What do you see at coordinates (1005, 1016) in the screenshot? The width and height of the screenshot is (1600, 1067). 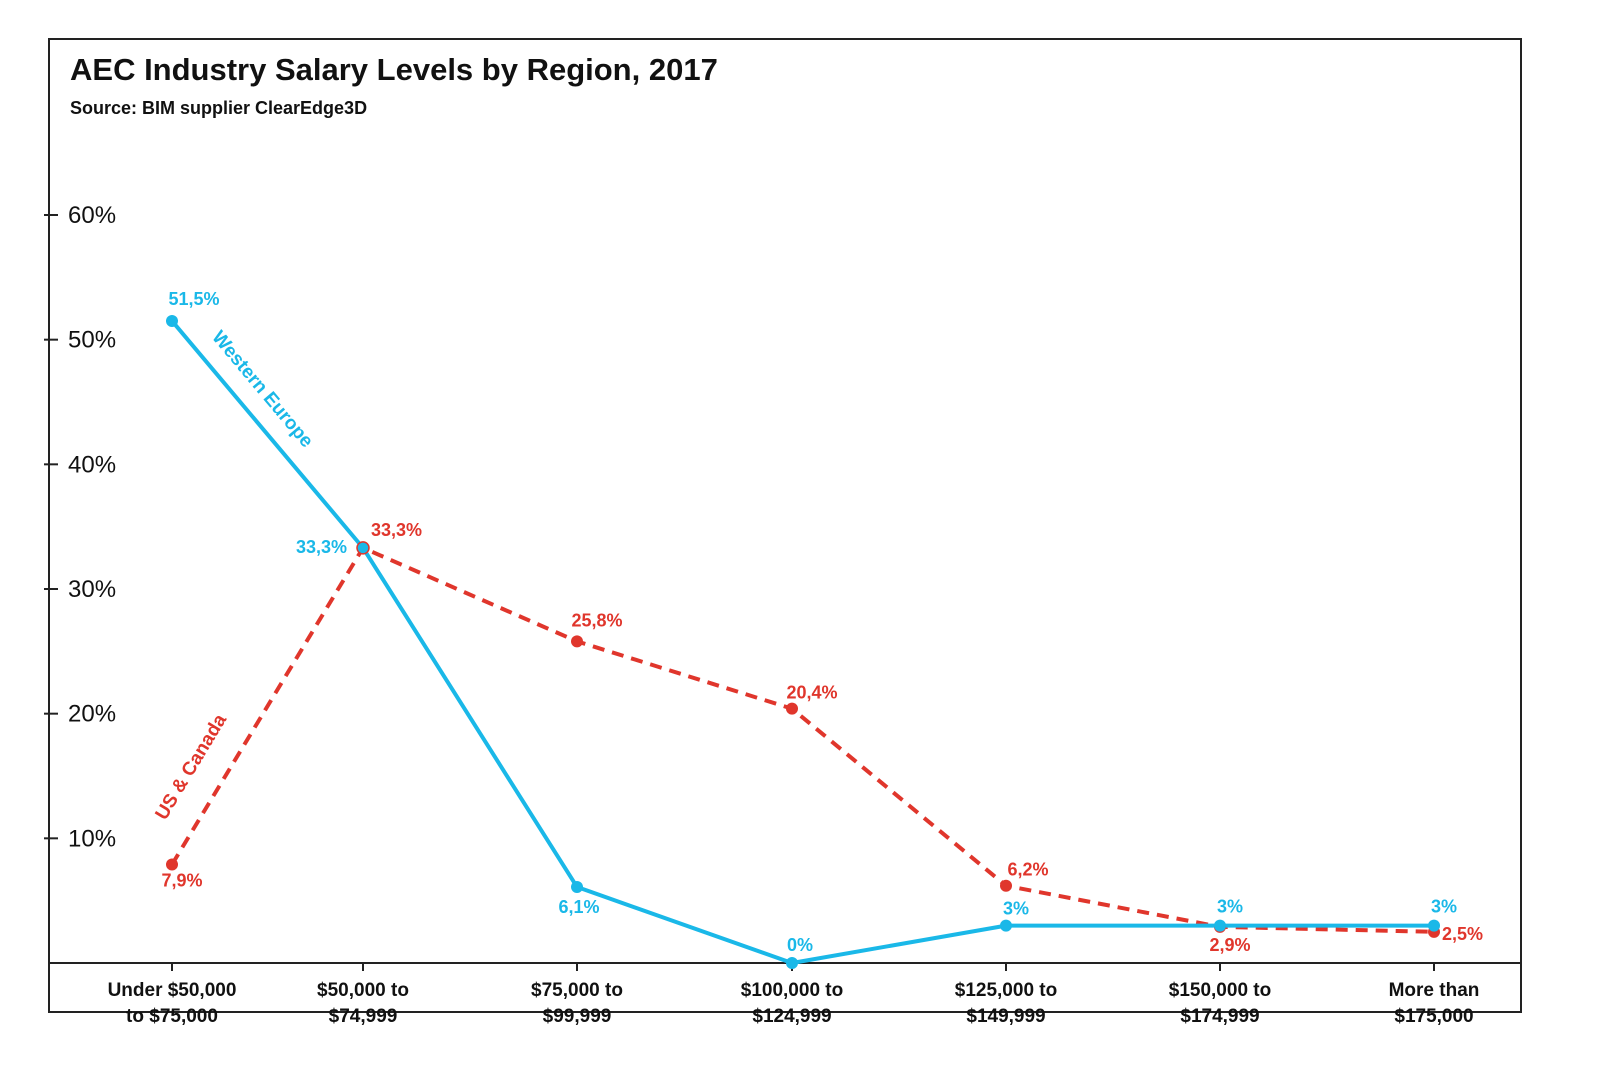 I see `x-tick-label: $149,999` at bounding box center [1005, 1016].